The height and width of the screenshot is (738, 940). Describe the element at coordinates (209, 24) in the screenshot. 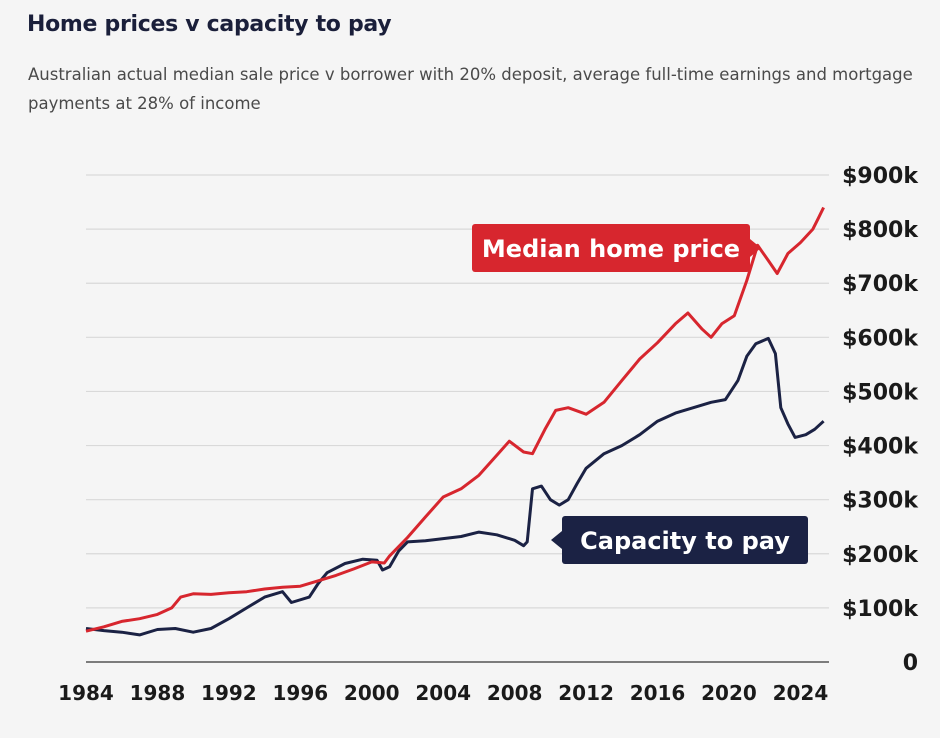

I see `chart-title: Home prices v capacity to pay` at that location.